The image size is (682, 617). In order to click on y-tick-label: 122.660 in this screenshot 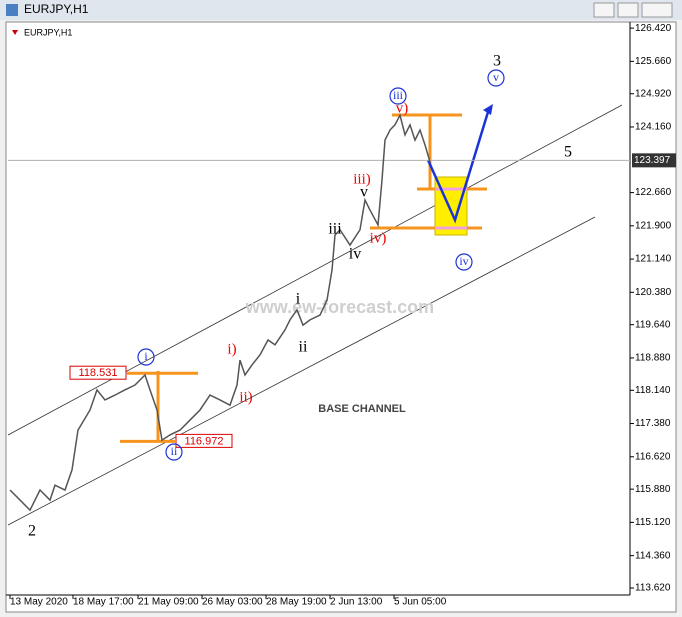, I will do `click(653, 192)`.